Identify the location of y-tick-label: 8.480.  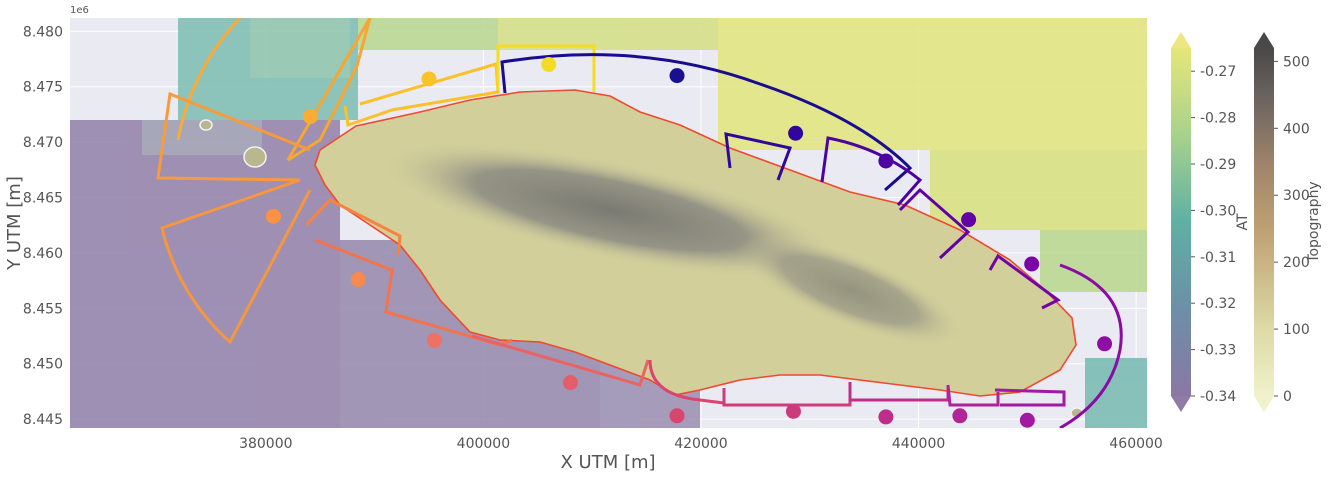
(43, 32).